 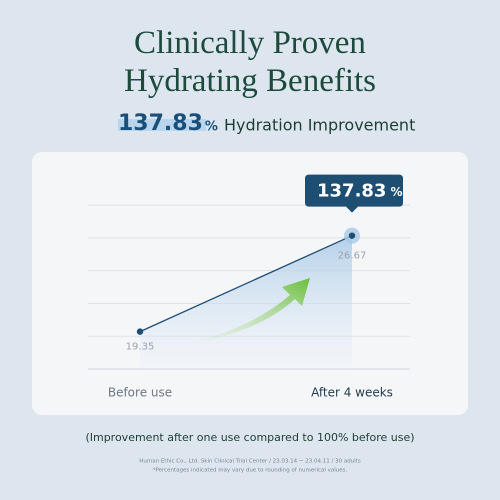 What do you see at coordinates (245, 311) in the screenshot?
I see `arrow` at bounding box center [245, 311].